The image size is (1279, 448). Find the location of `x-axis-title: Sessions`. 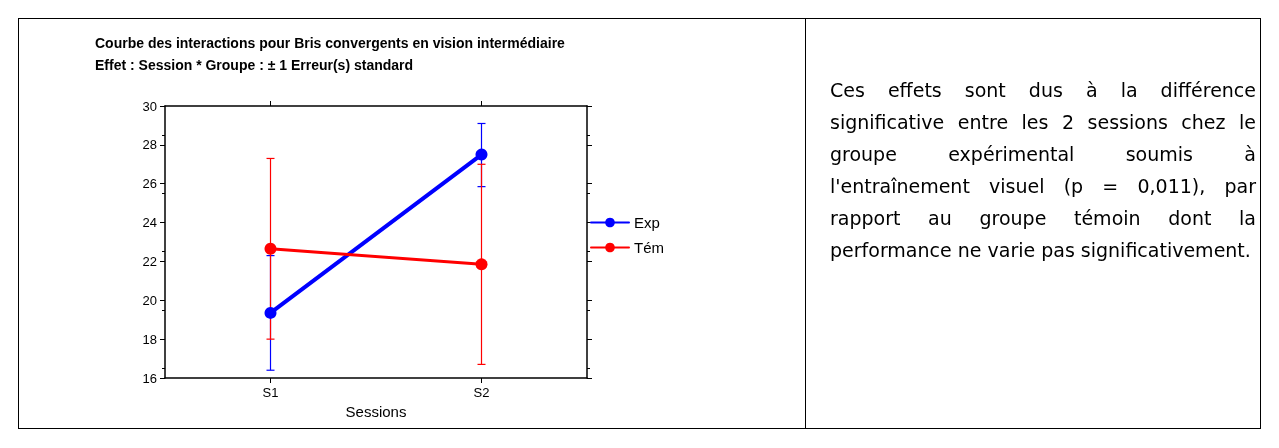

x-axis-title: Sessions is located at coordinates (376, 411).